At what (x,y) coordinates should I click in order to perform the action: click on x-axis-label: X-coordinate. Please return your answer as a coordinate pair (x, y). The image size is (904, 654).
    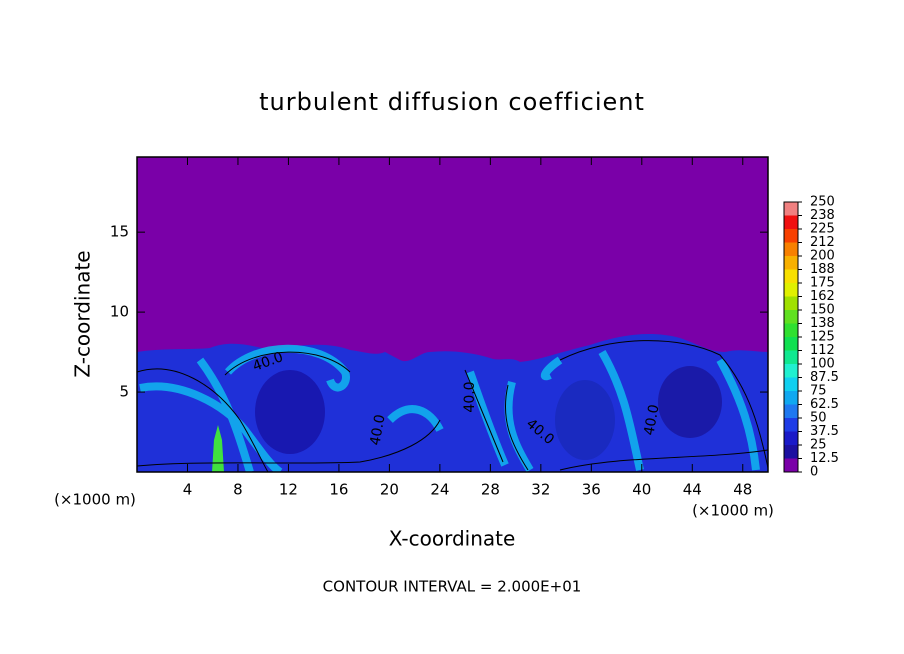
    Looking at the image, I should click on (452, 539).